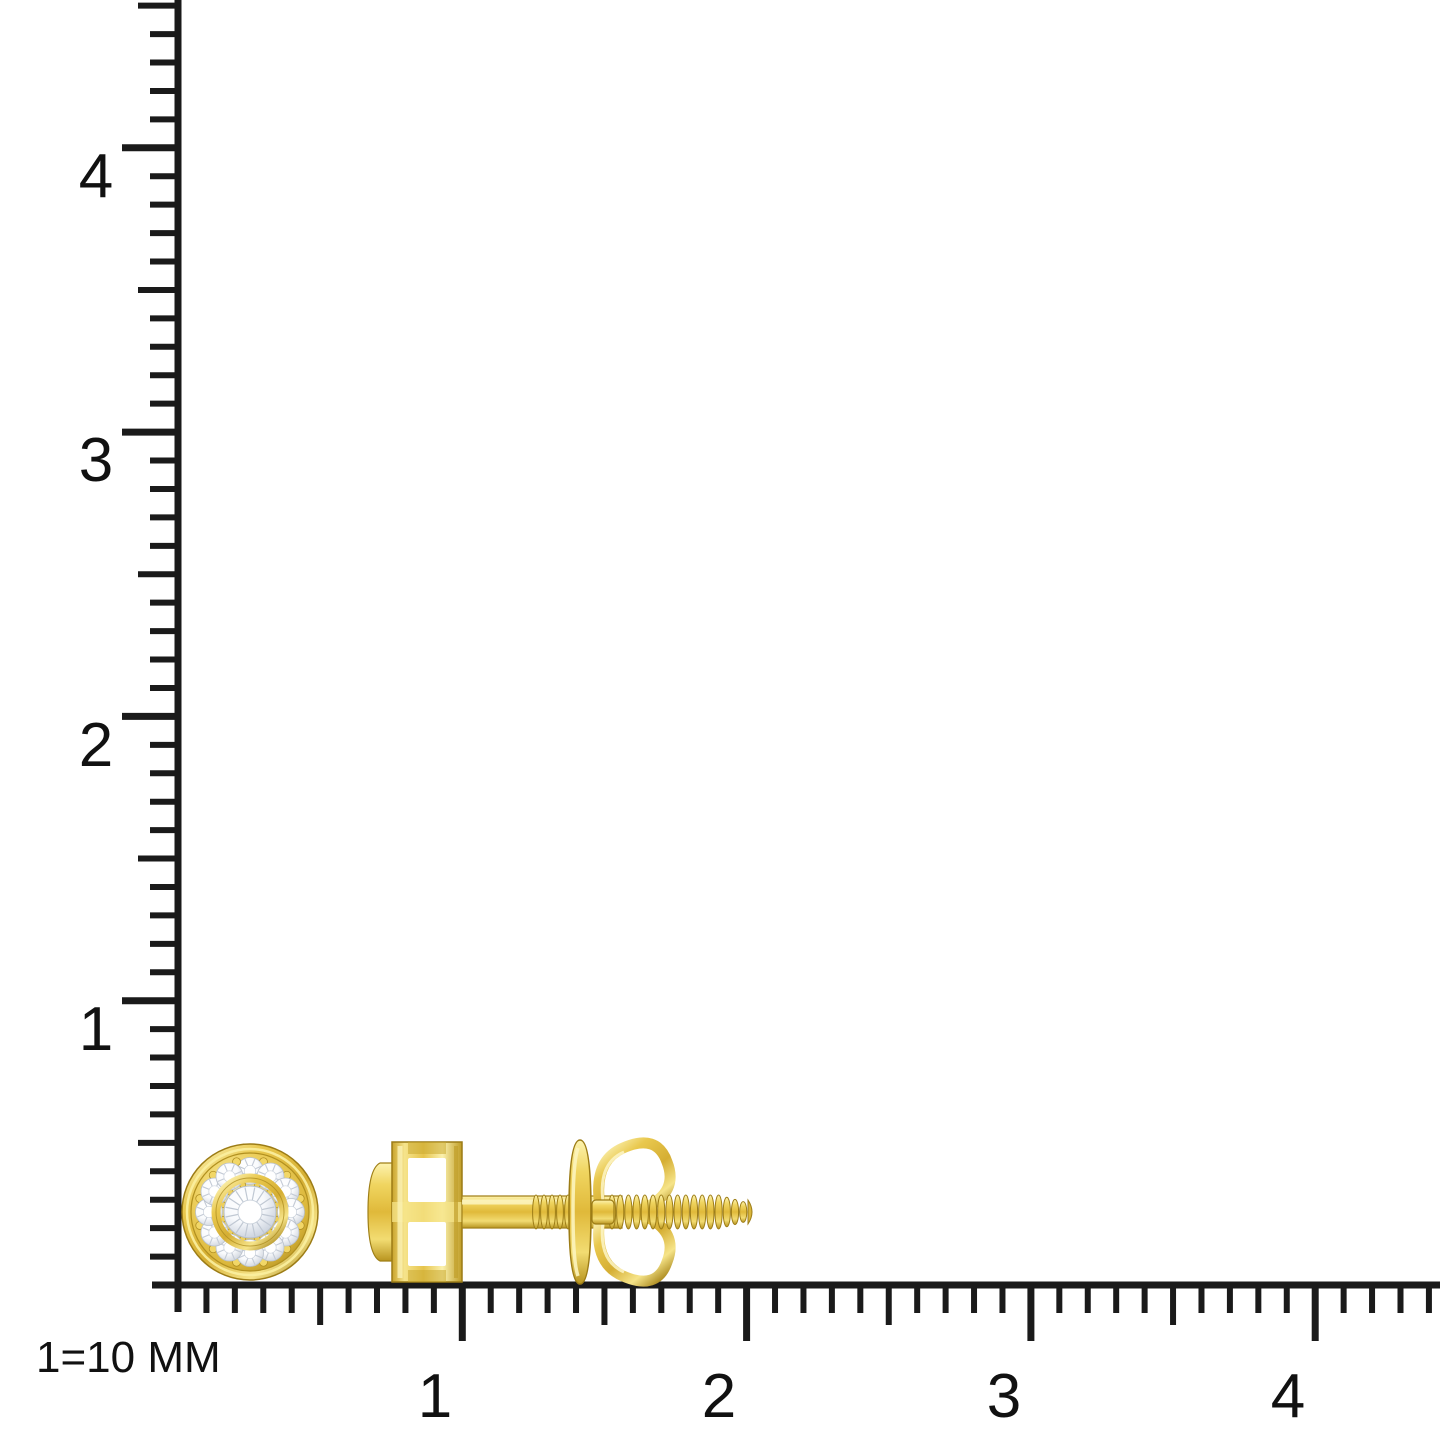  Describe the element at coordinates (603, 1212) in the screenshot. I see `nut-collar` at that location.